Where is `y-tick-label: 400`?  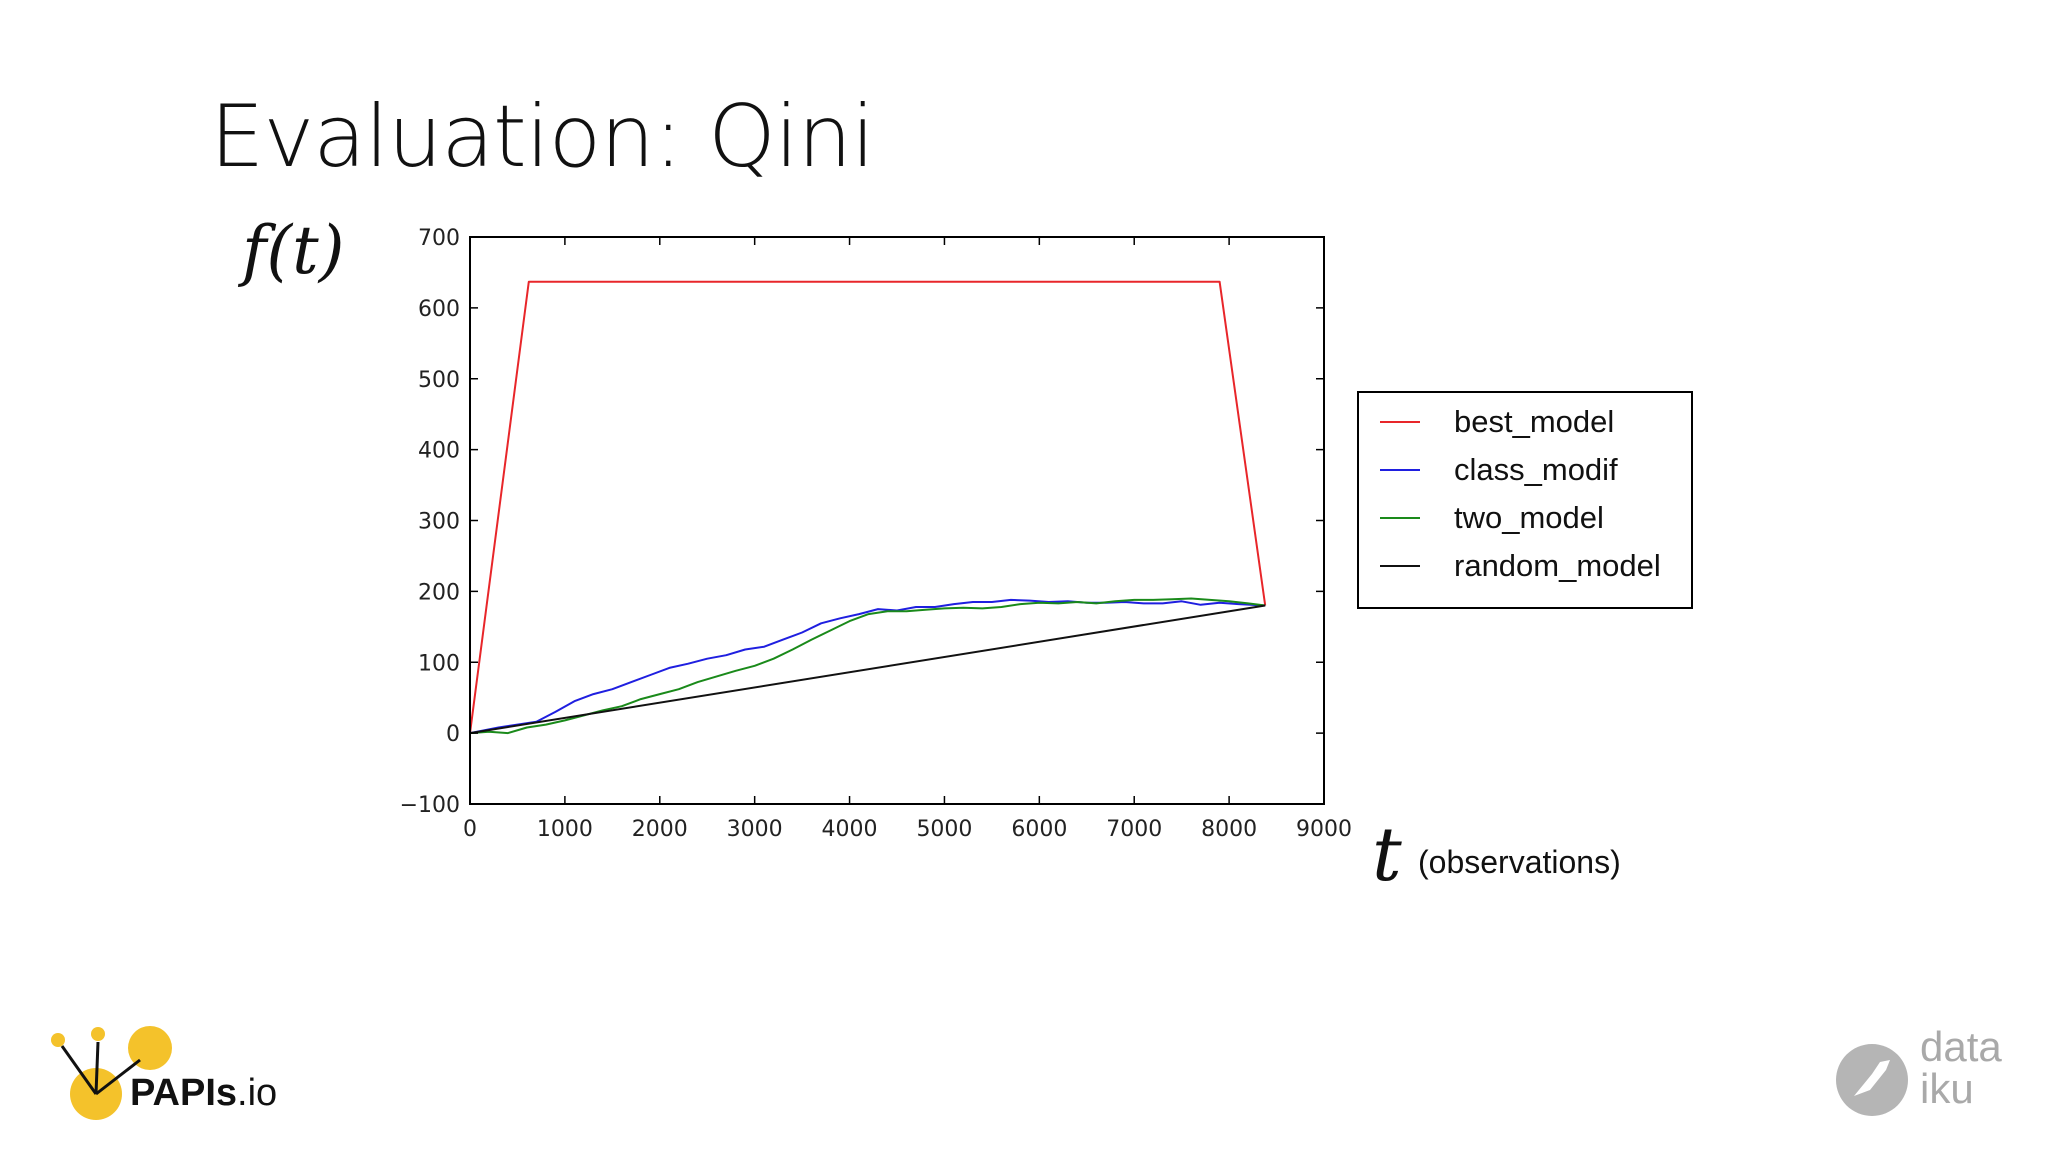
y-tick-label: 400 is located at coordinates (439, 451).